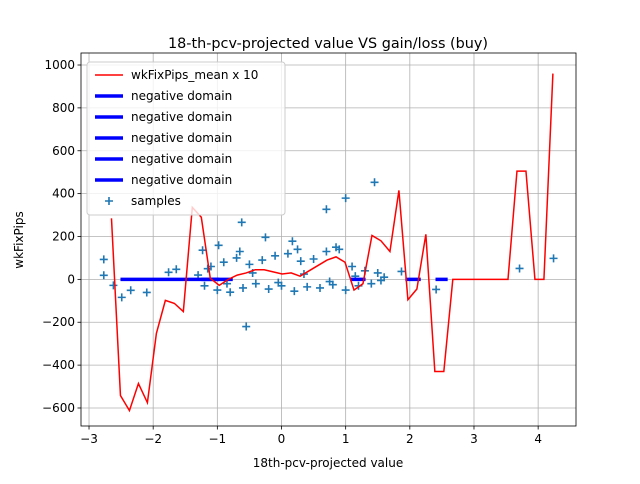 Image resolution: width=640 pixels, height=484 pixels. Describe the element at coordinates (153, 439) in the screenshot. I see `x-tick-label: −2` at that location.